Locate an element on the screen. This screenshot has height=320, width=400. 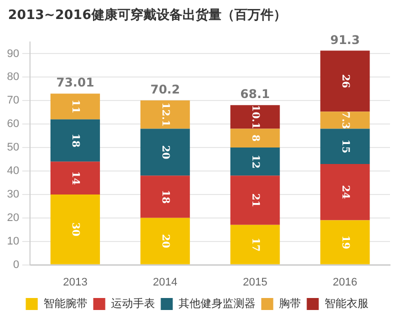
data-label: 15 is located at coordinates (344, 146).